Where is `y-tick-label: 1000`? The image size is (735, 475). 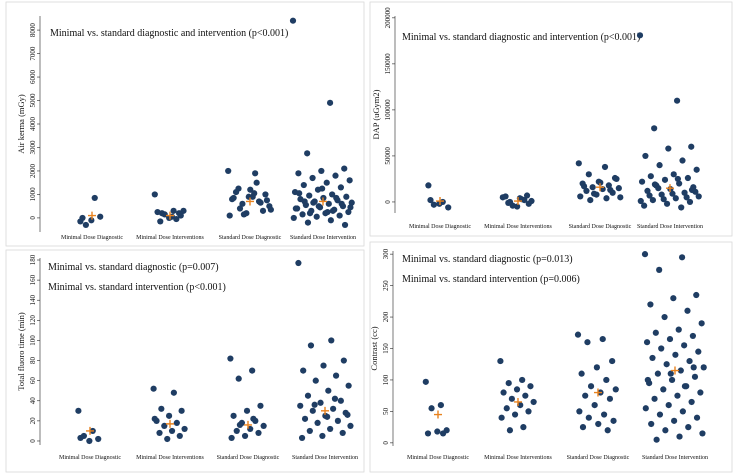 y-tick-label: 1000 is located at coordinates (33, 194).